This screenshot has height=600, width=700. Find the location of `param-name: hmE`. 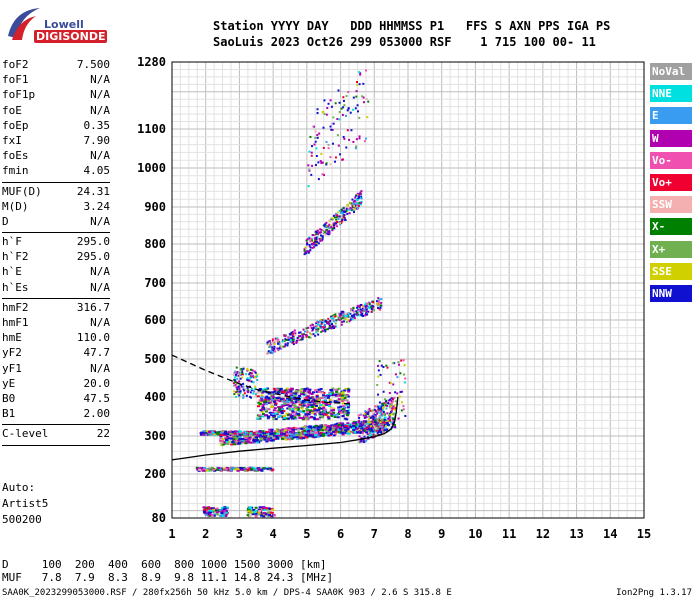

param-name: hmE is located at coordinates (12, 338).